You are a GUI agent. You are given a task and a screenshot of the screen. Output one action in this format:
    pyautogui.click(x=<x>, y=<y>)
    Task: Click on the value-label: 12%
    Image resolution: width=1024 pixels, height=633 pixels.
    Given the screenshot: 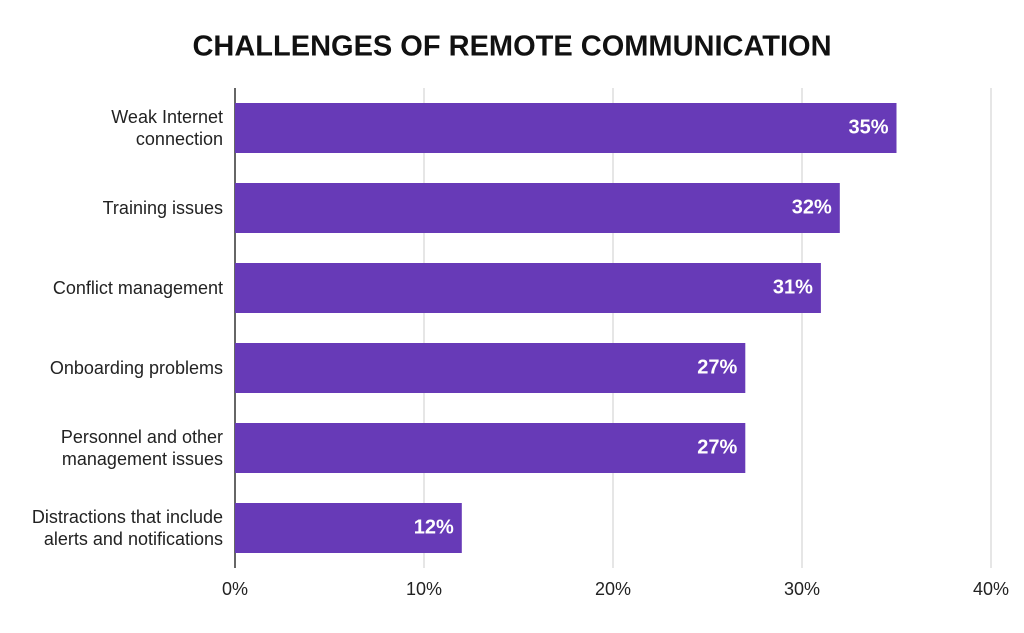 What is the action you would take?
    pyautogui.click(x=434, y=527)
    